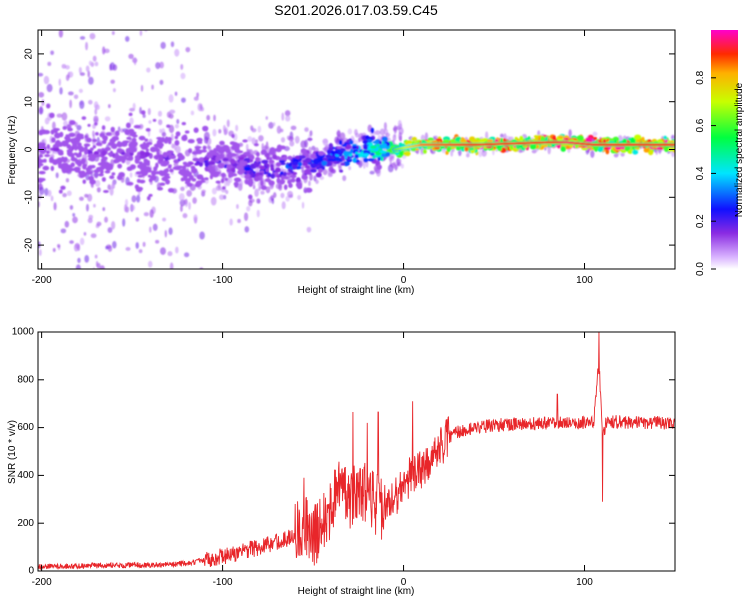  What do you see at coordinates (700, 125) in the screenshot?
I see `colorbar-tick-label: 0.6` at bounding box center [700, 125].